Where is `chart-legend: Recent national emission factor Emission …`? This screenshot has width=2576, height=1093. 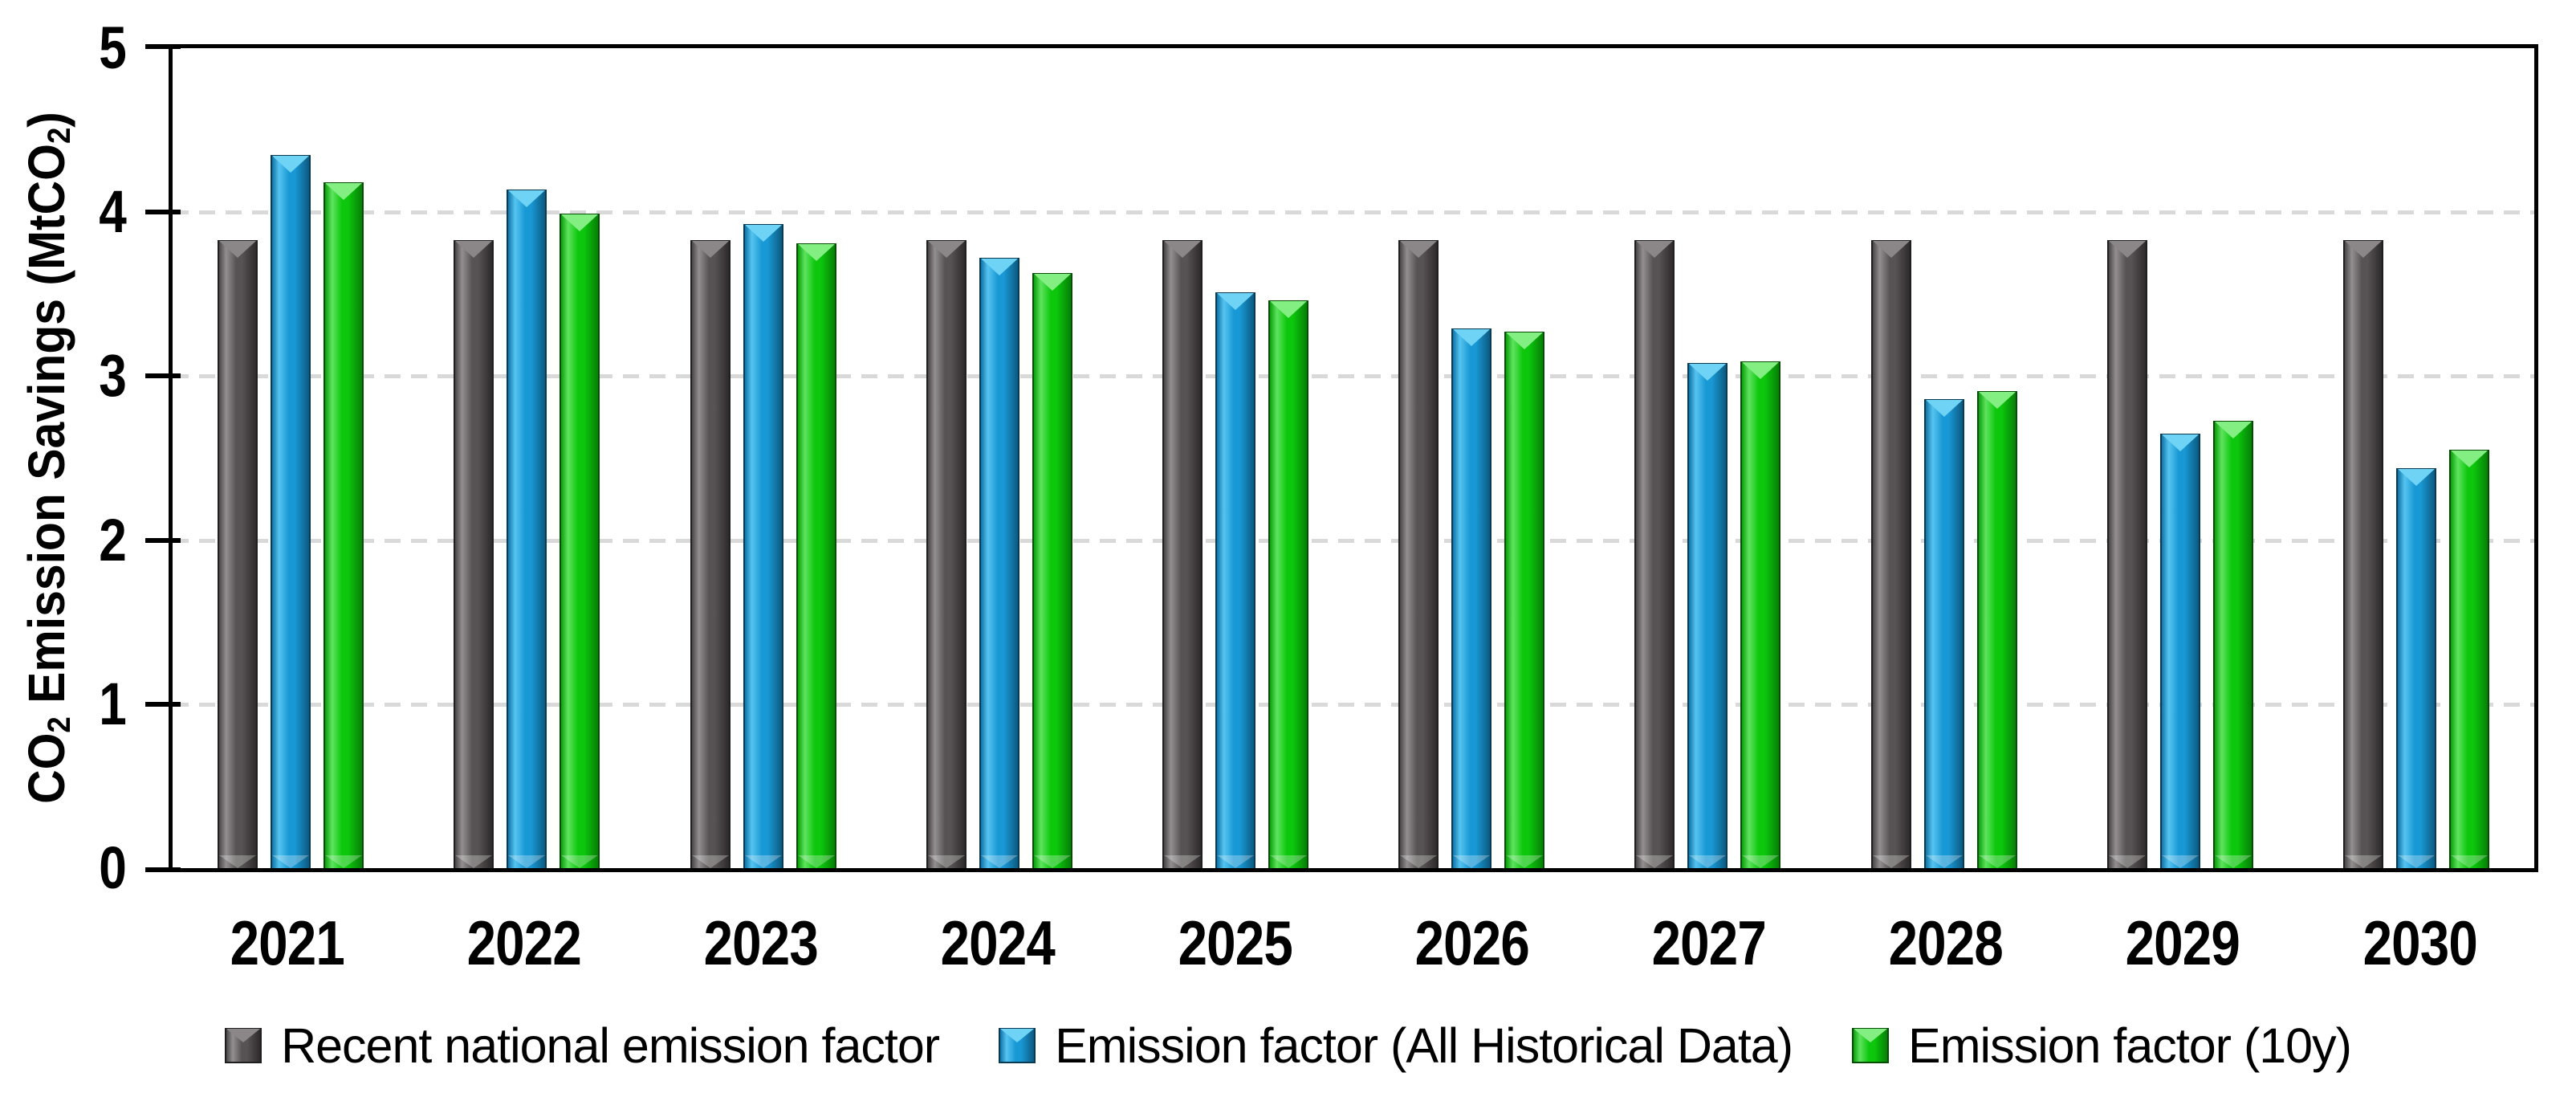 chart-legend: Recent national emission factor Emission … is located at coordinates (1288, 1045).